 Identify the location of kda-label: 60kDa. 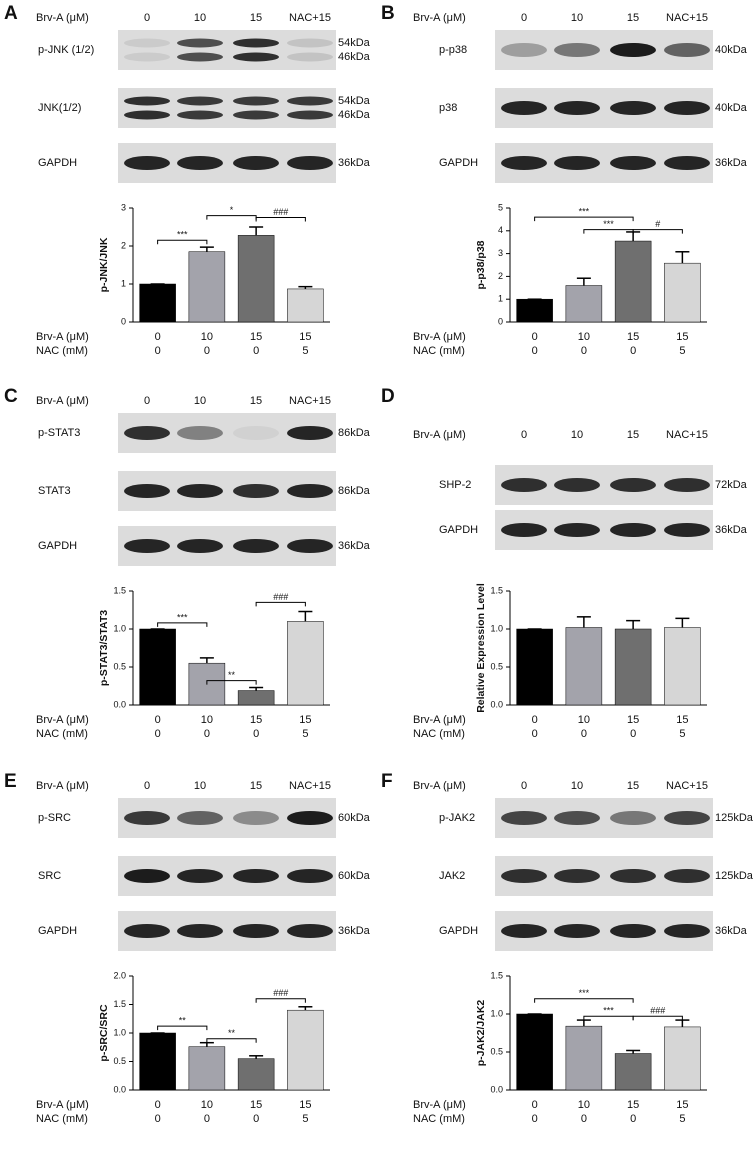
(354, 876).